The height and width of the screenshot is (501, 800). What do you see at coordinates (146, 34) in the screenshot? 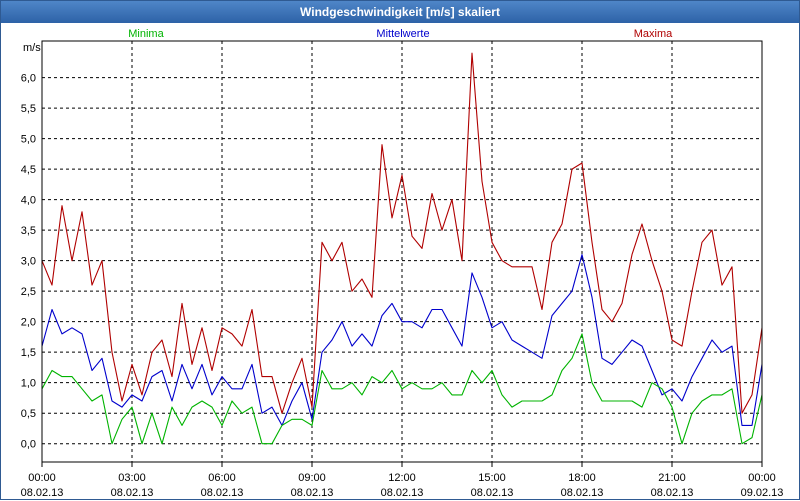
I see `legend-minima: Minima` at bounding box center [146, 34].